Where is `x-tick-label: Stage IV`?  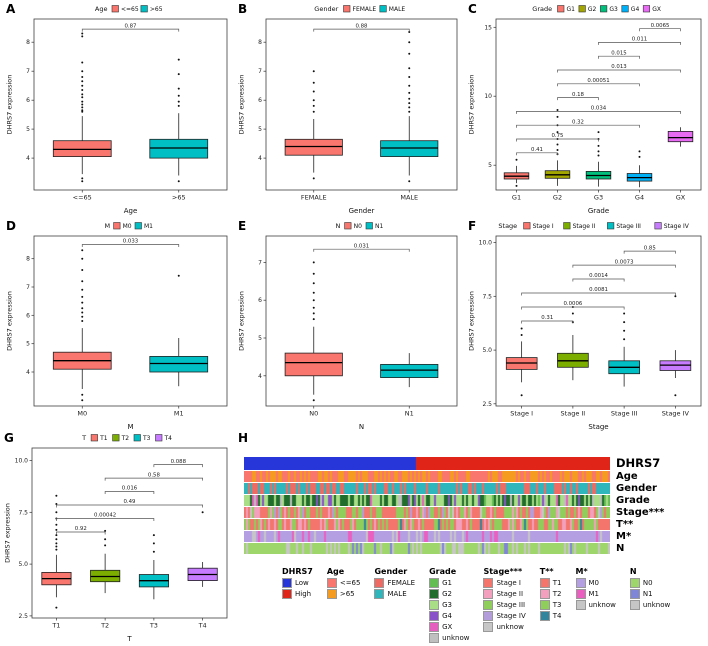
x-tick-label: Stage IV is located at coordinates (676, 414).